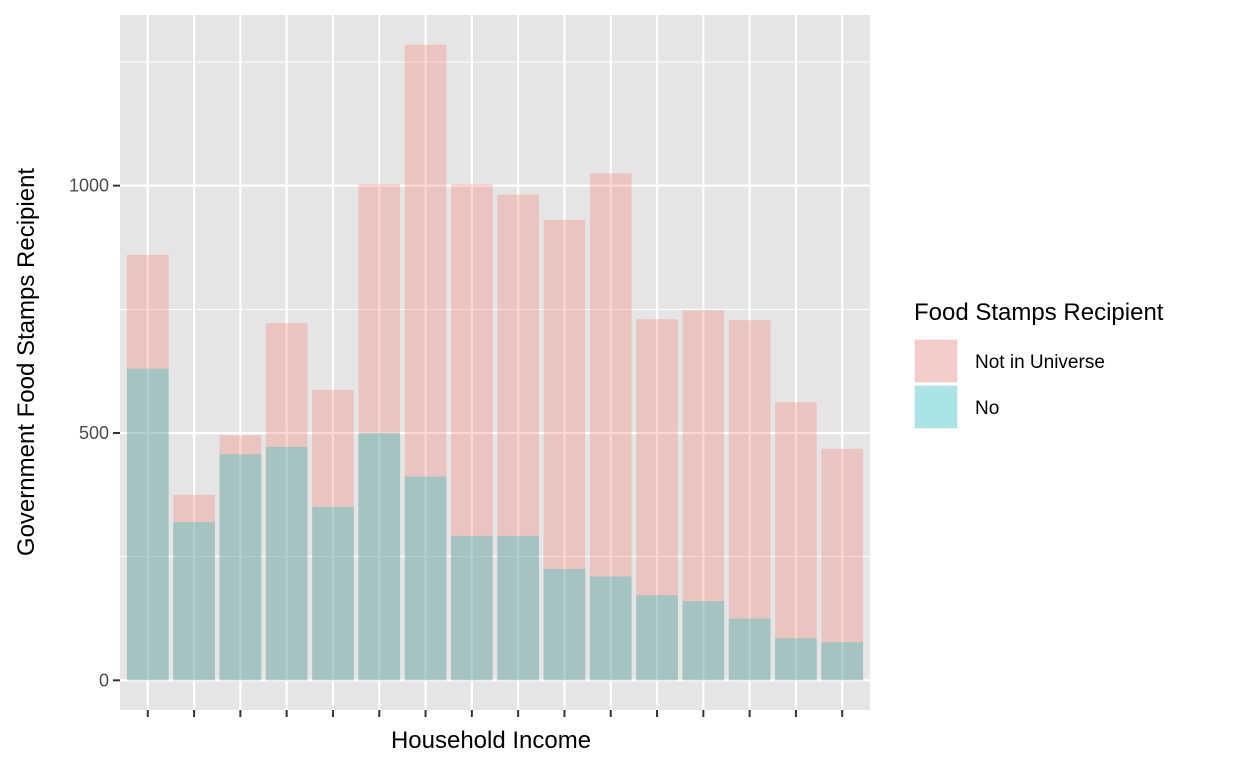 This screenshot has width=1248, height=768. What do you see at coordinates (26, 362) in the screenshot?
I see `y-axis-title: Government Food Stamps Recipient` at bounding box center [26, 362].